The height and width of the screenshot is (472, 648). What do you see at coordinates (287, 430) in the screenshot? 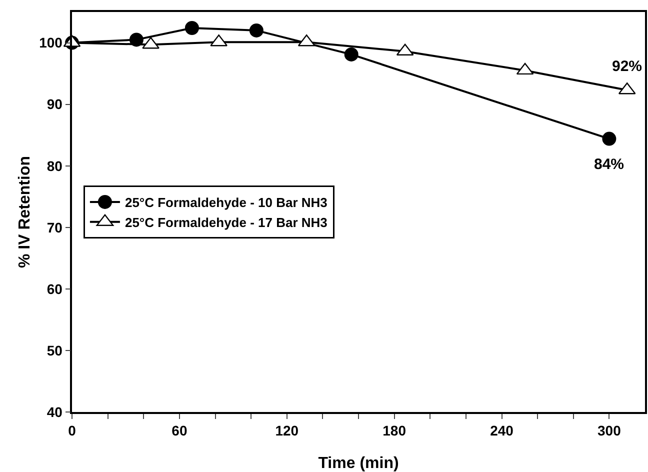
I see `x-tick-label: 120` at bounding box center [287, 430].